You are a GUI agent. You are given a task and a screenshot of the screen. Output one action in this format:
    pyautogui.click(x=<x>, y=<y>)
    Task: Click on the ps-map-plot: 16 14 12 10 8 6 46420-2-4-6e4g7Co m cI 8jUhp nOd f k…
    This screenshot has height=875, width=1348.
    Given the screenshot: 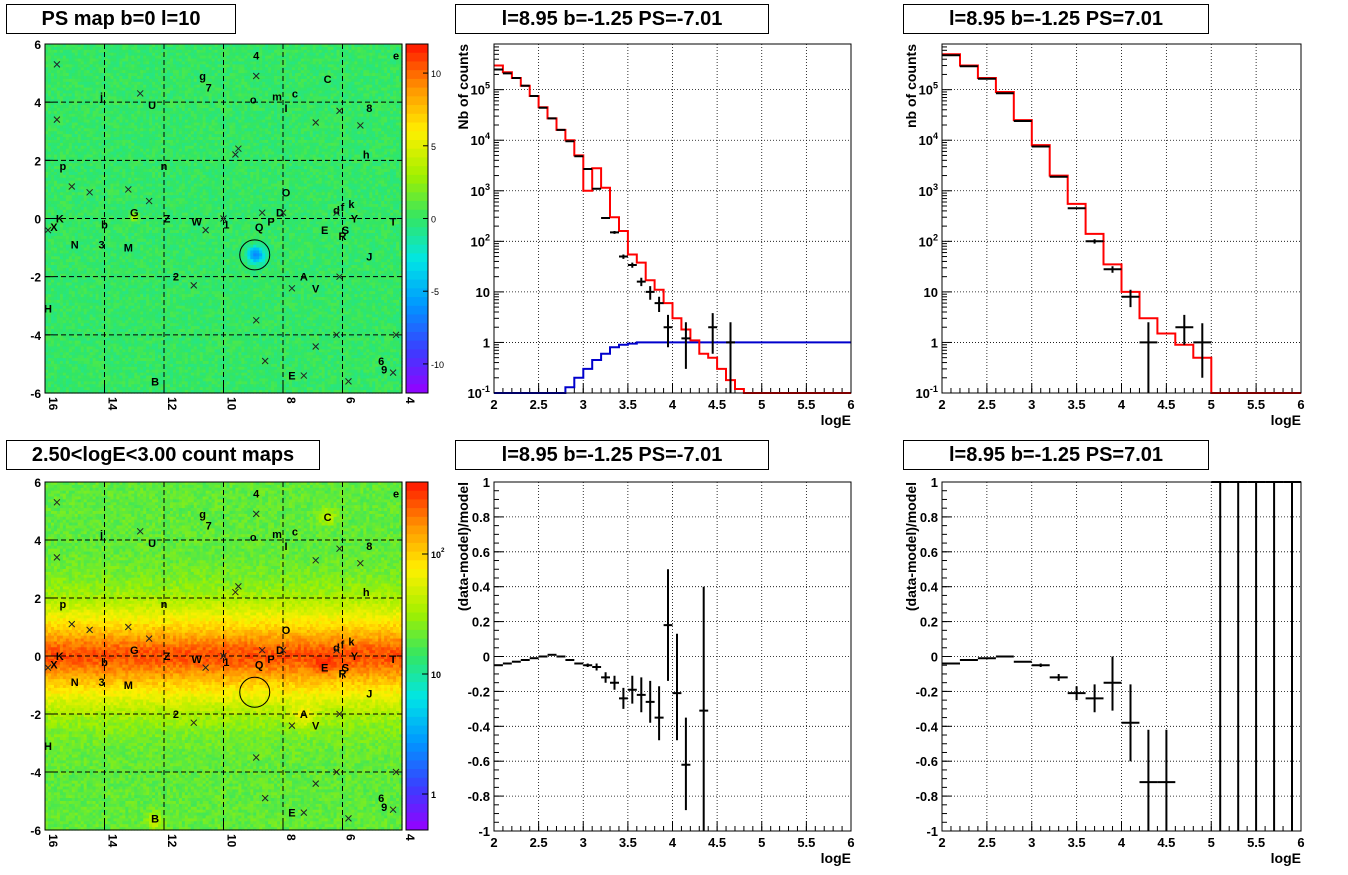 What is the action you would take?
    pyautogui.click(x=237, y=224)
    